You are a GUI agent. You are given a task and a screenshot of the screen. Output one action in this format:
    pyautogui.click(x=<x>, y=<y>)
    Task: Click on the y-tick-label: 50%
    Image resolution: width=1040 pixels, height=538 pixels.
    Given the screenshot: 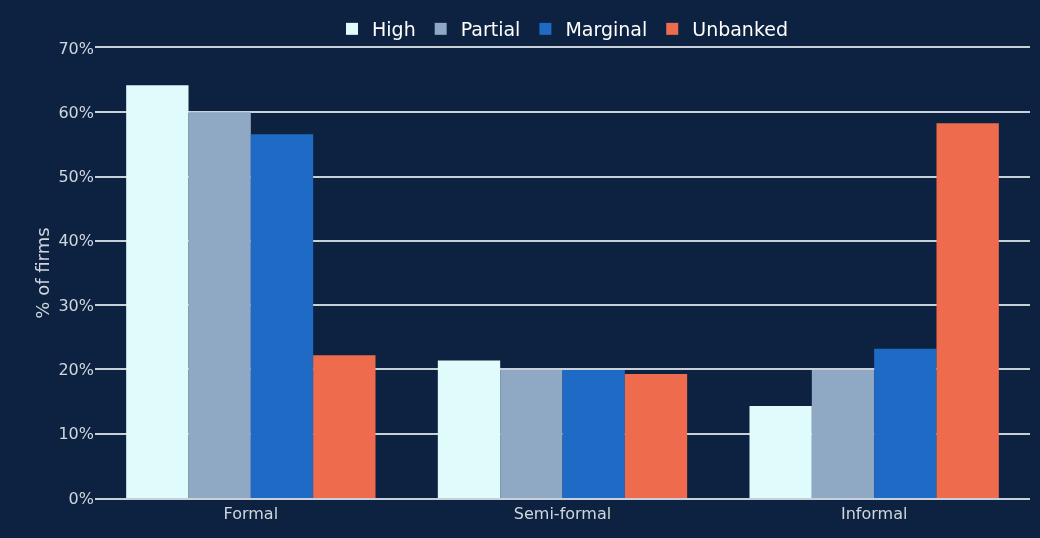 What is the action you would take?
    pyautogui.click(x=76, y=177)
    